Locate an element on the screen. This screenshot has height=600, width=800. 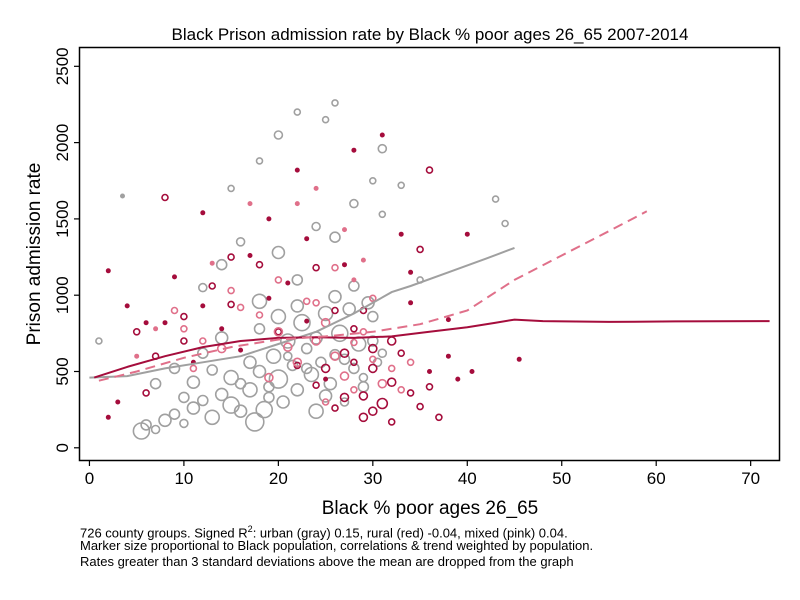
y-tick-label: 500 is located at coordinates (62, 371).